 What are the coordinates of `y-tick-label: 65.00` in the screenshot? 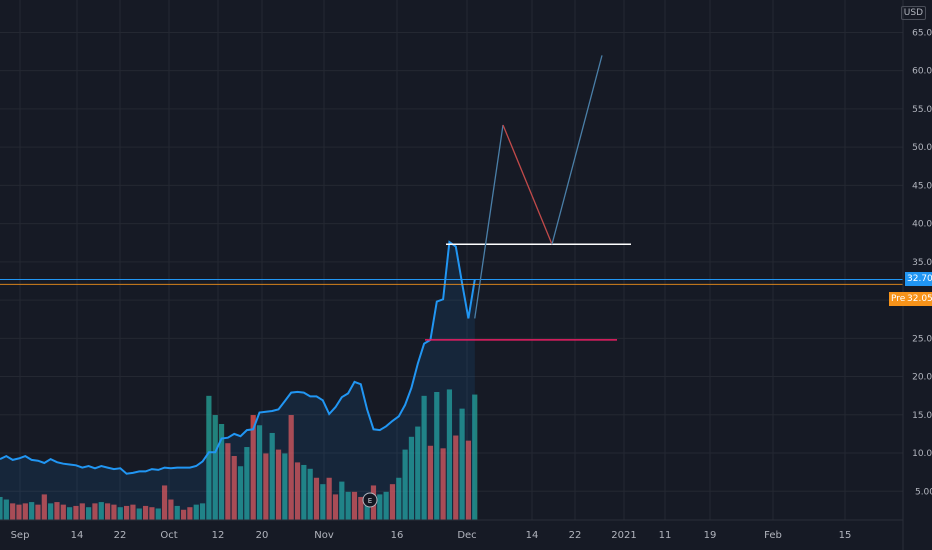 It's located at (922, 33).